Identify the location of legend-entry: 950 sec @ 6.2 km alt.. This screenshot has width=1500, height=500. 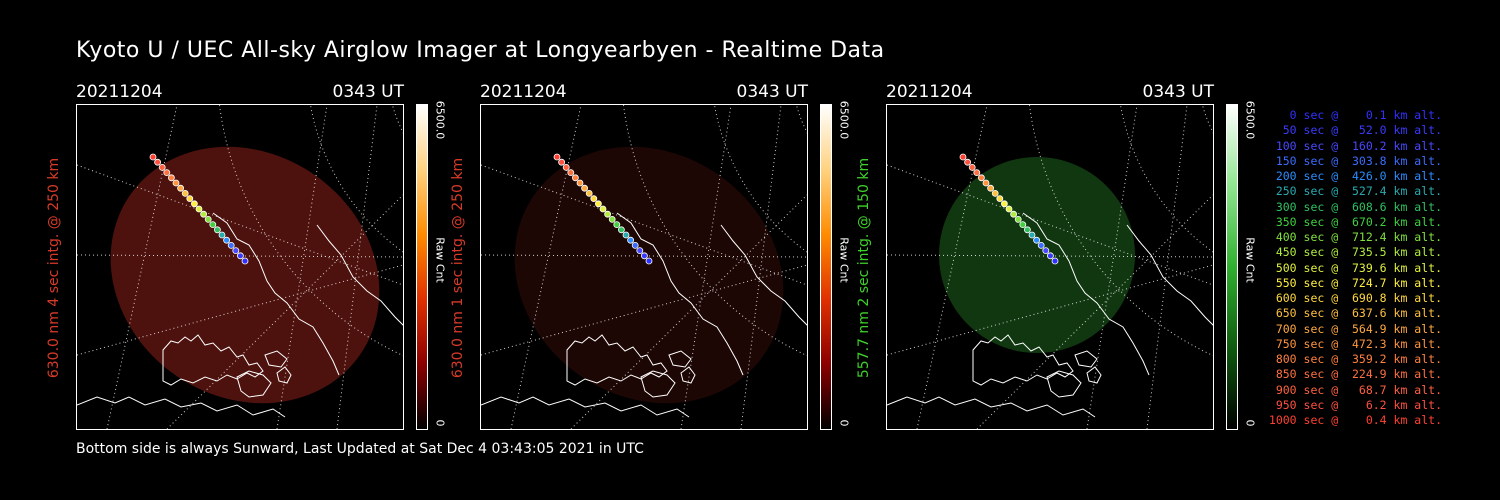
(1358, 404).